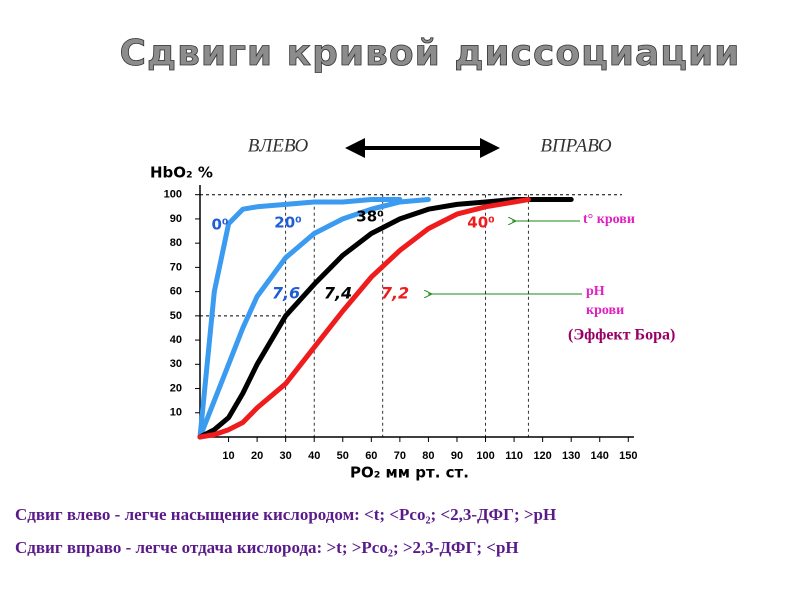  Describe the element at coordinates (542, 456) in the screenshot. I see `x-tick-label: 120` at that location.